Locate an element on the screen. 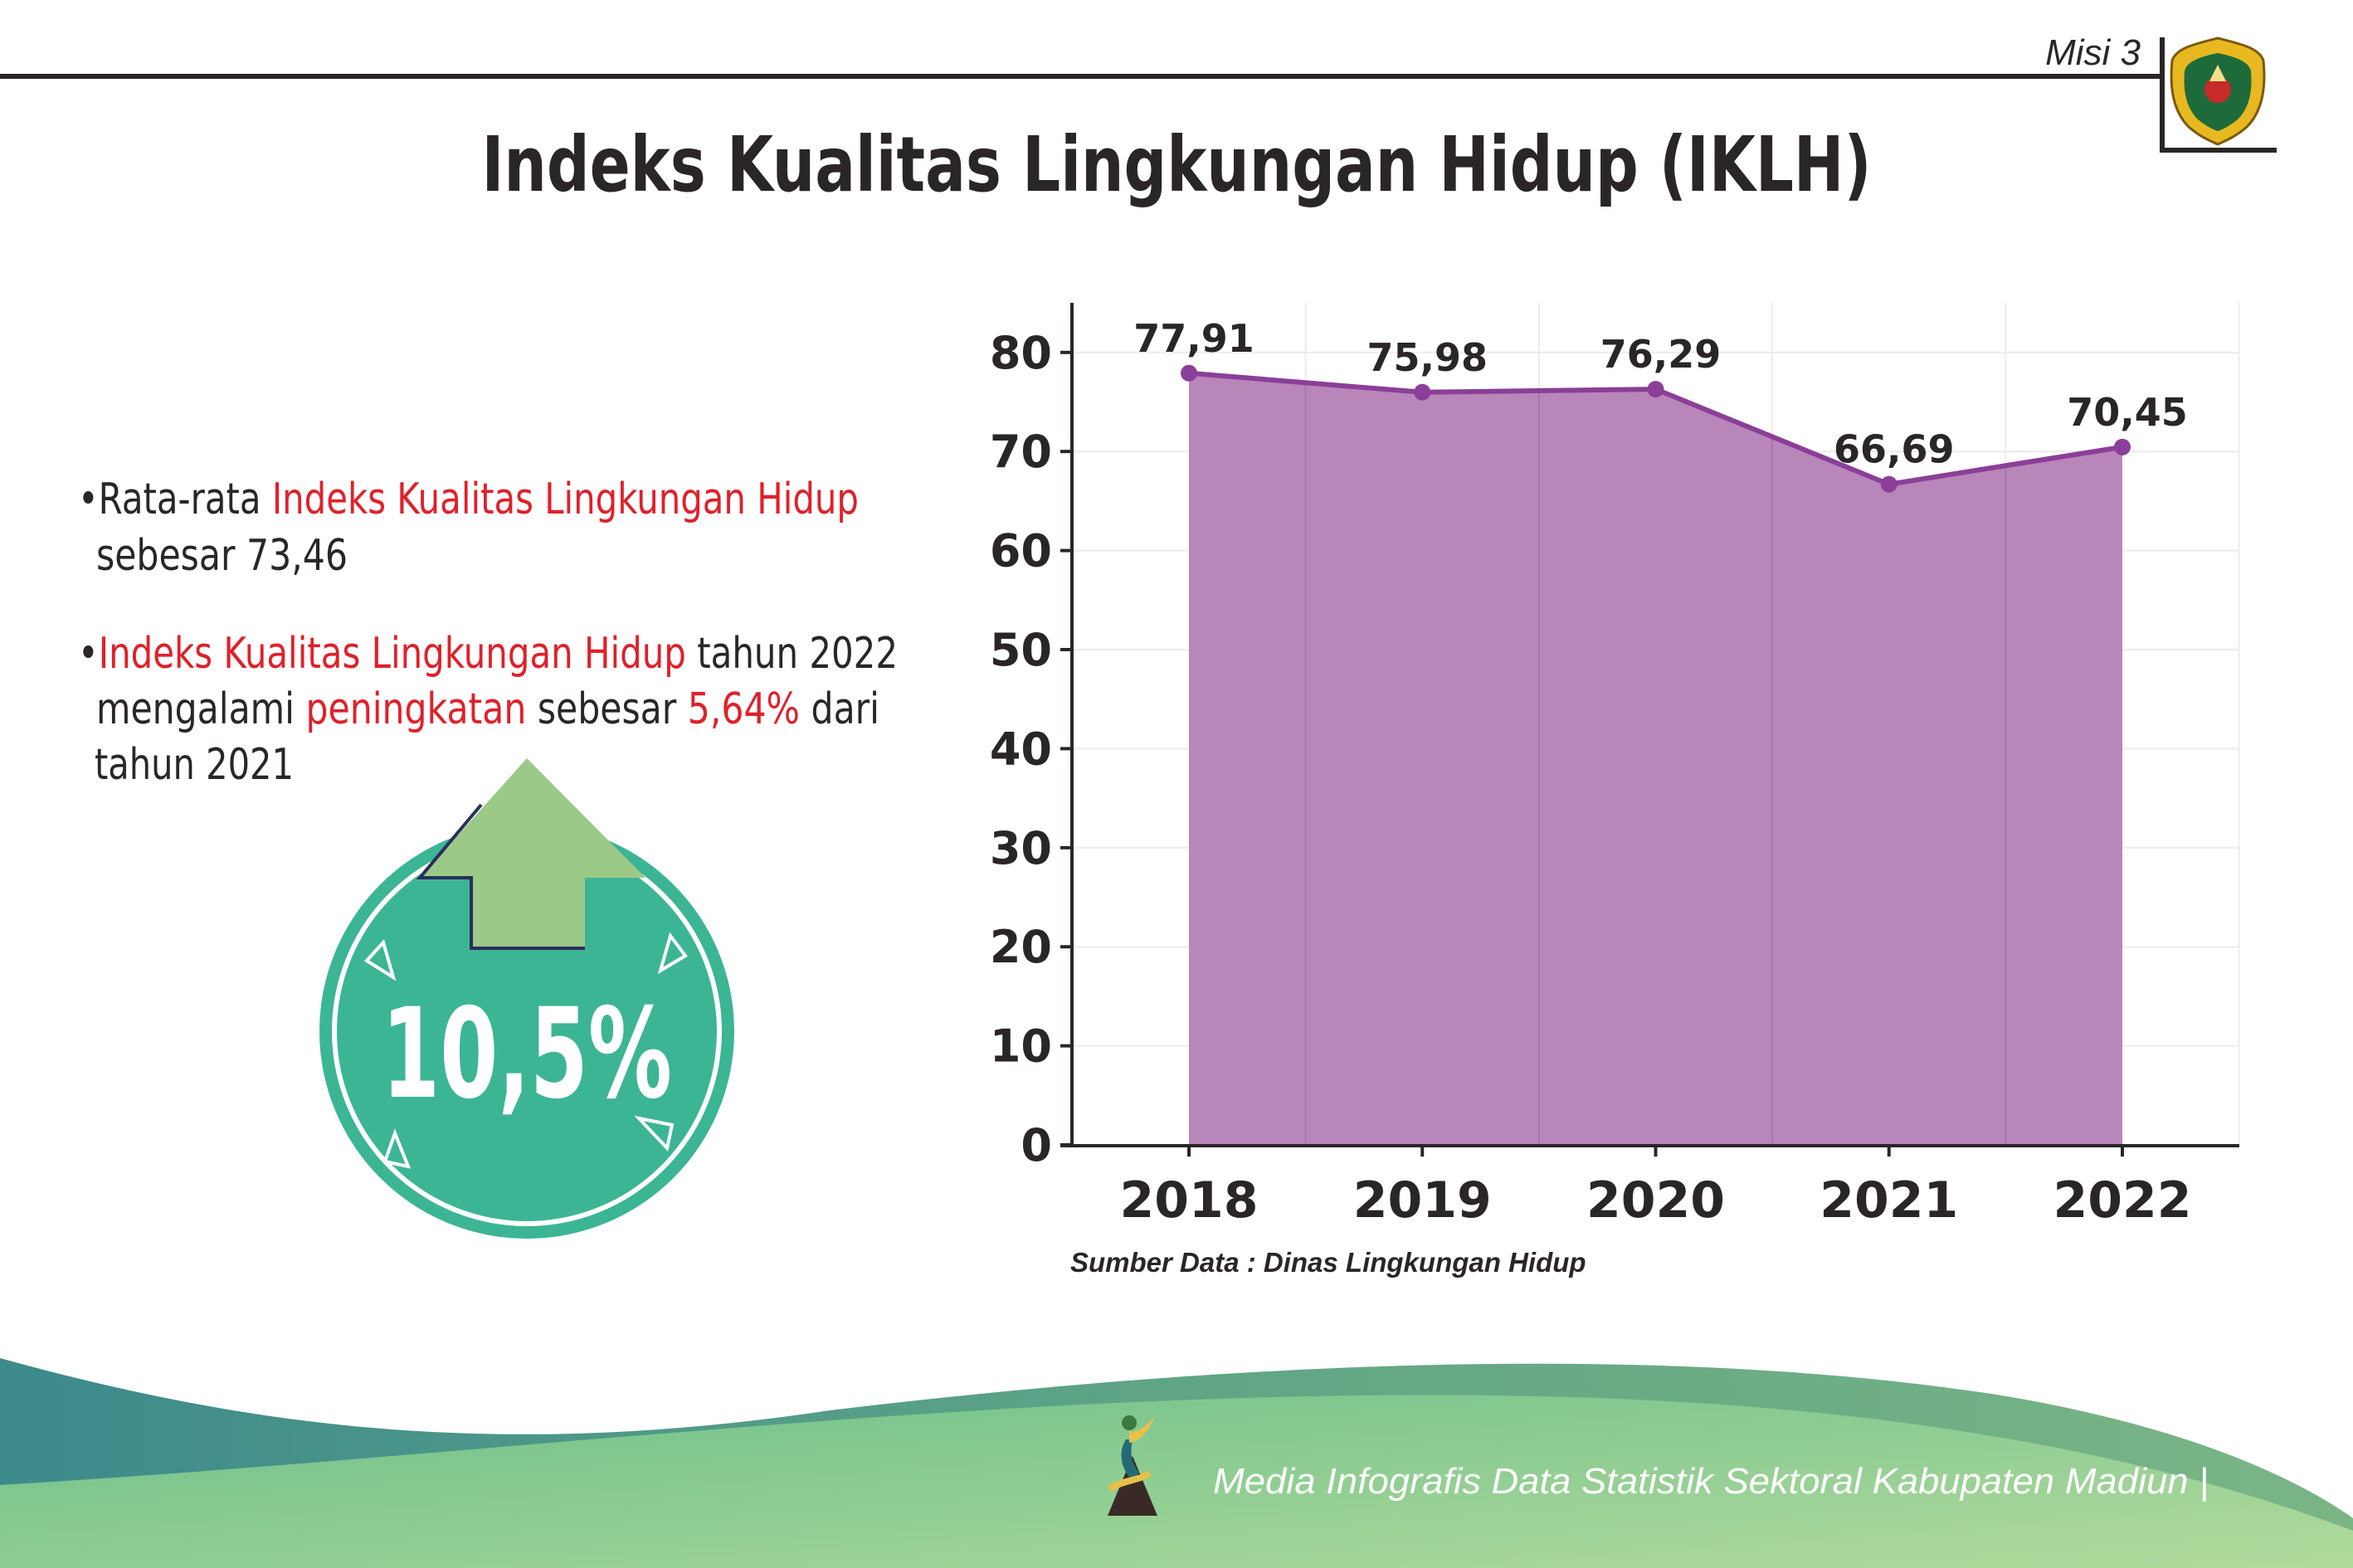 The image size is (2353, 1568). summary-point-2-line2: mengalami peningkatan sebesar 5,64% dari is located at coordinates (487, 709).